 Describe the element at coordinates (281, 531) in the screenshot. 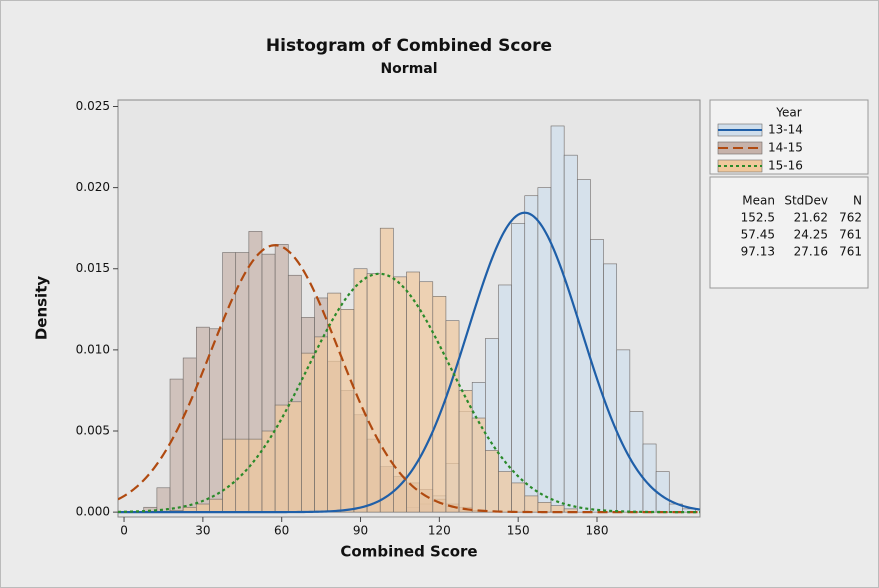

I see `x-tick-label: 60` at that location.